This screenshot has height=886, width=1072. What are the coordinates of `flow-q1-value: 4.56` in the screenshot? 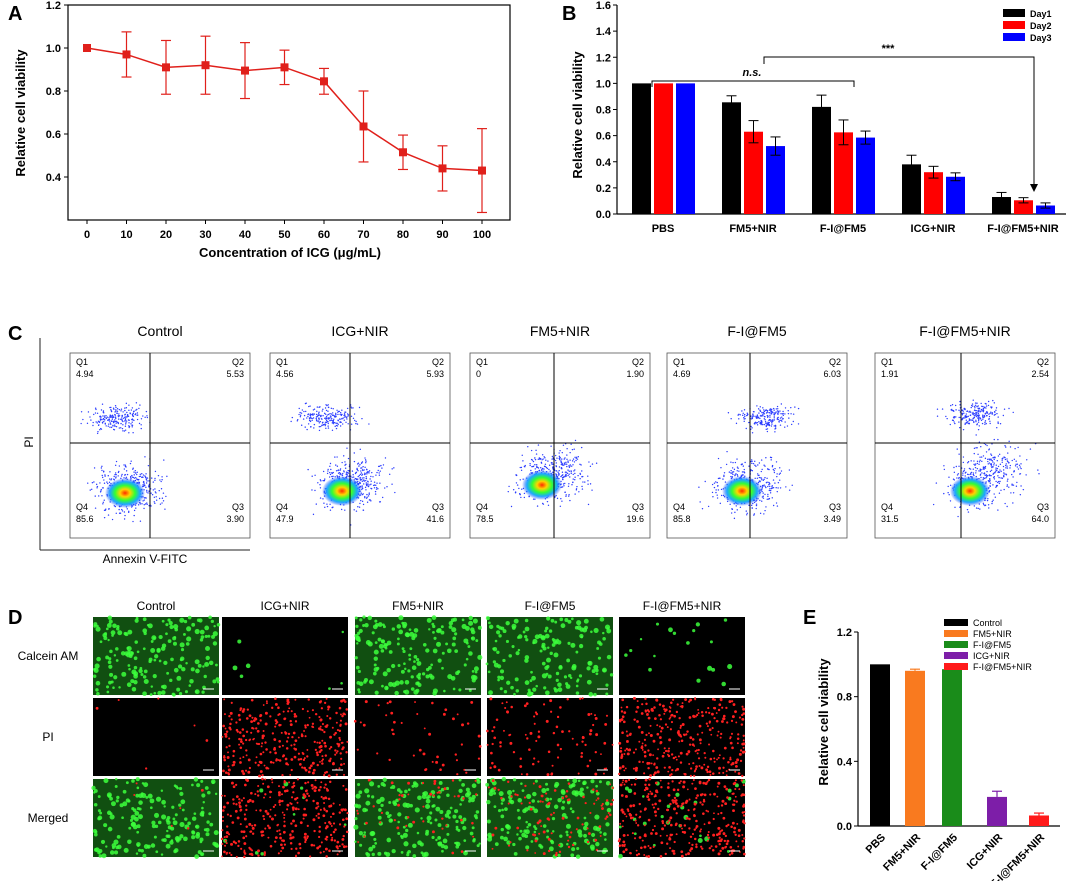 It's located at (285, 374).